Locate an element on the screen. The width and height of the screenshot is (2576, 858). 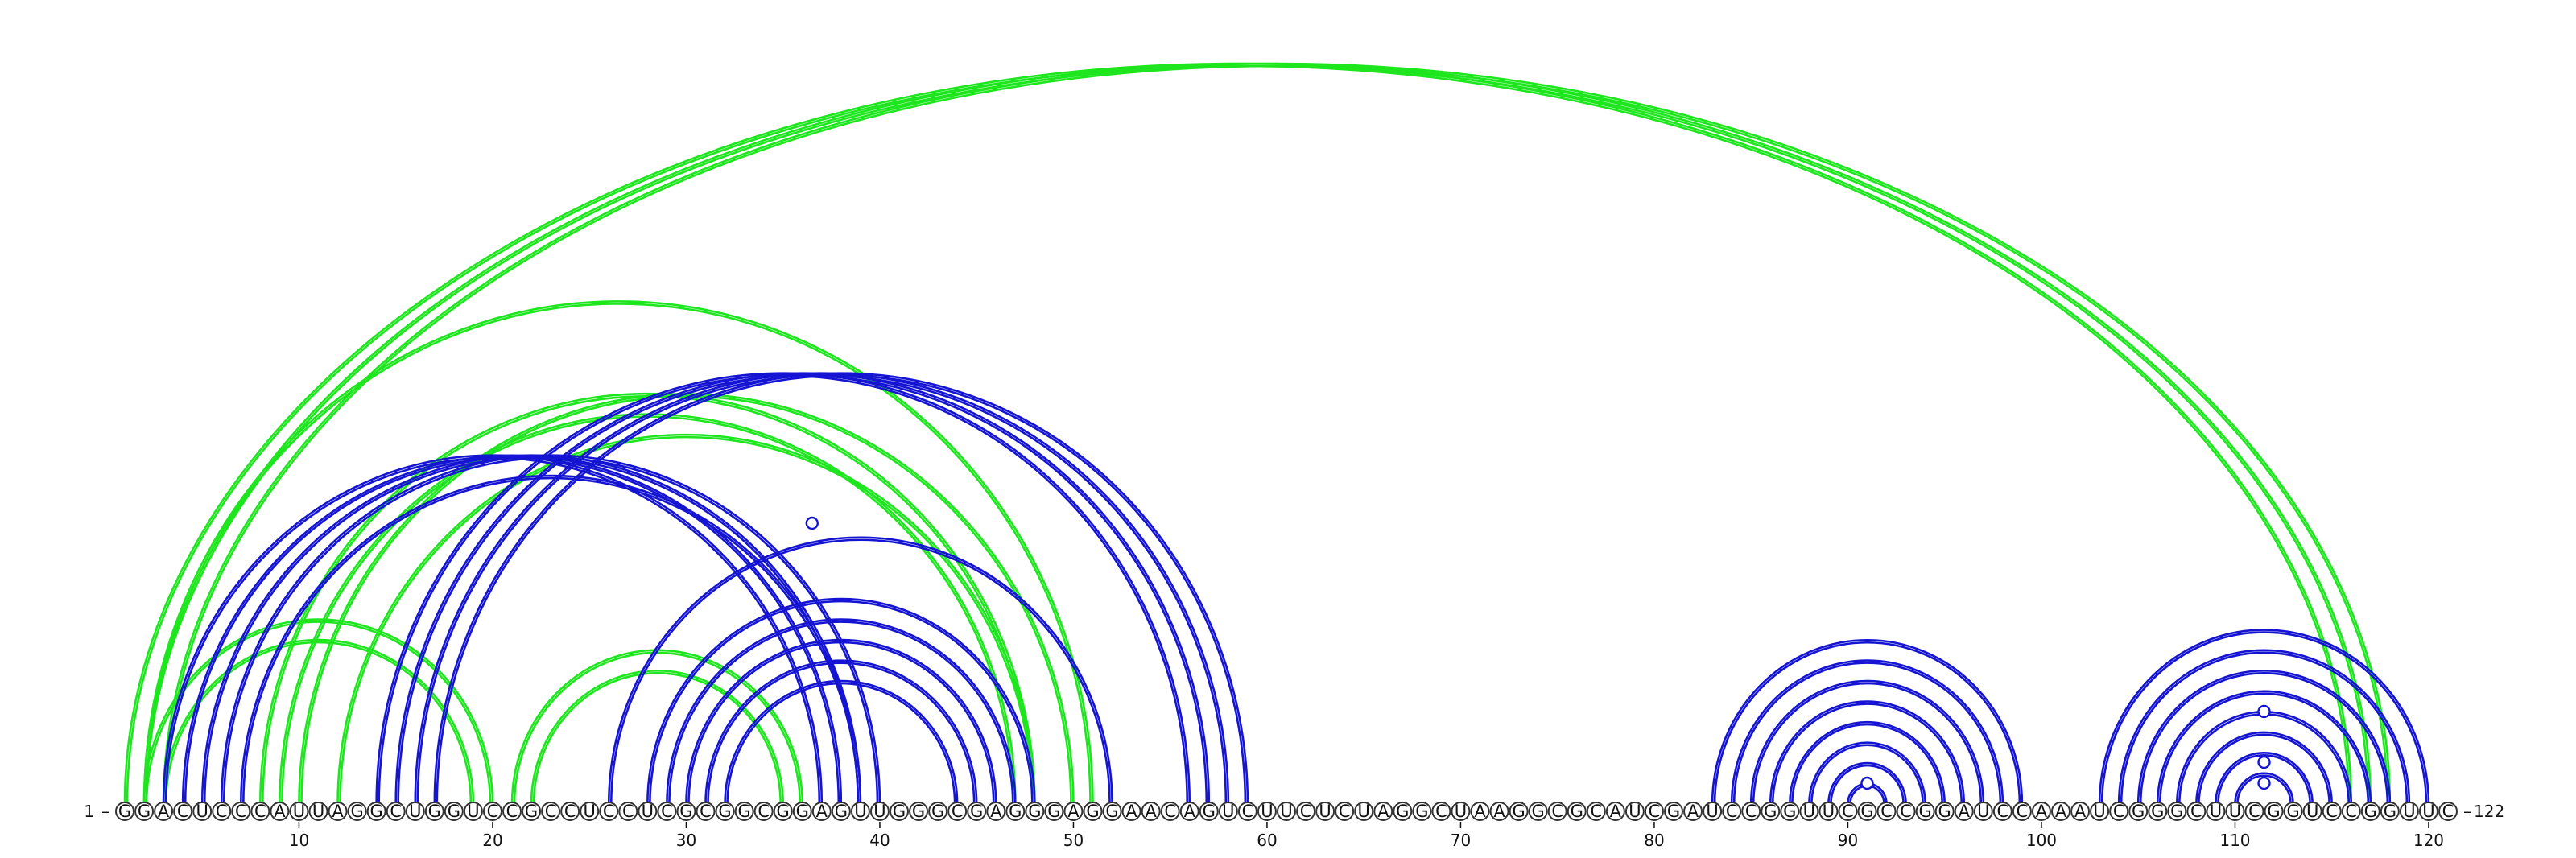
axis-tick-label: 100 is located at coordinates (2041, 840).